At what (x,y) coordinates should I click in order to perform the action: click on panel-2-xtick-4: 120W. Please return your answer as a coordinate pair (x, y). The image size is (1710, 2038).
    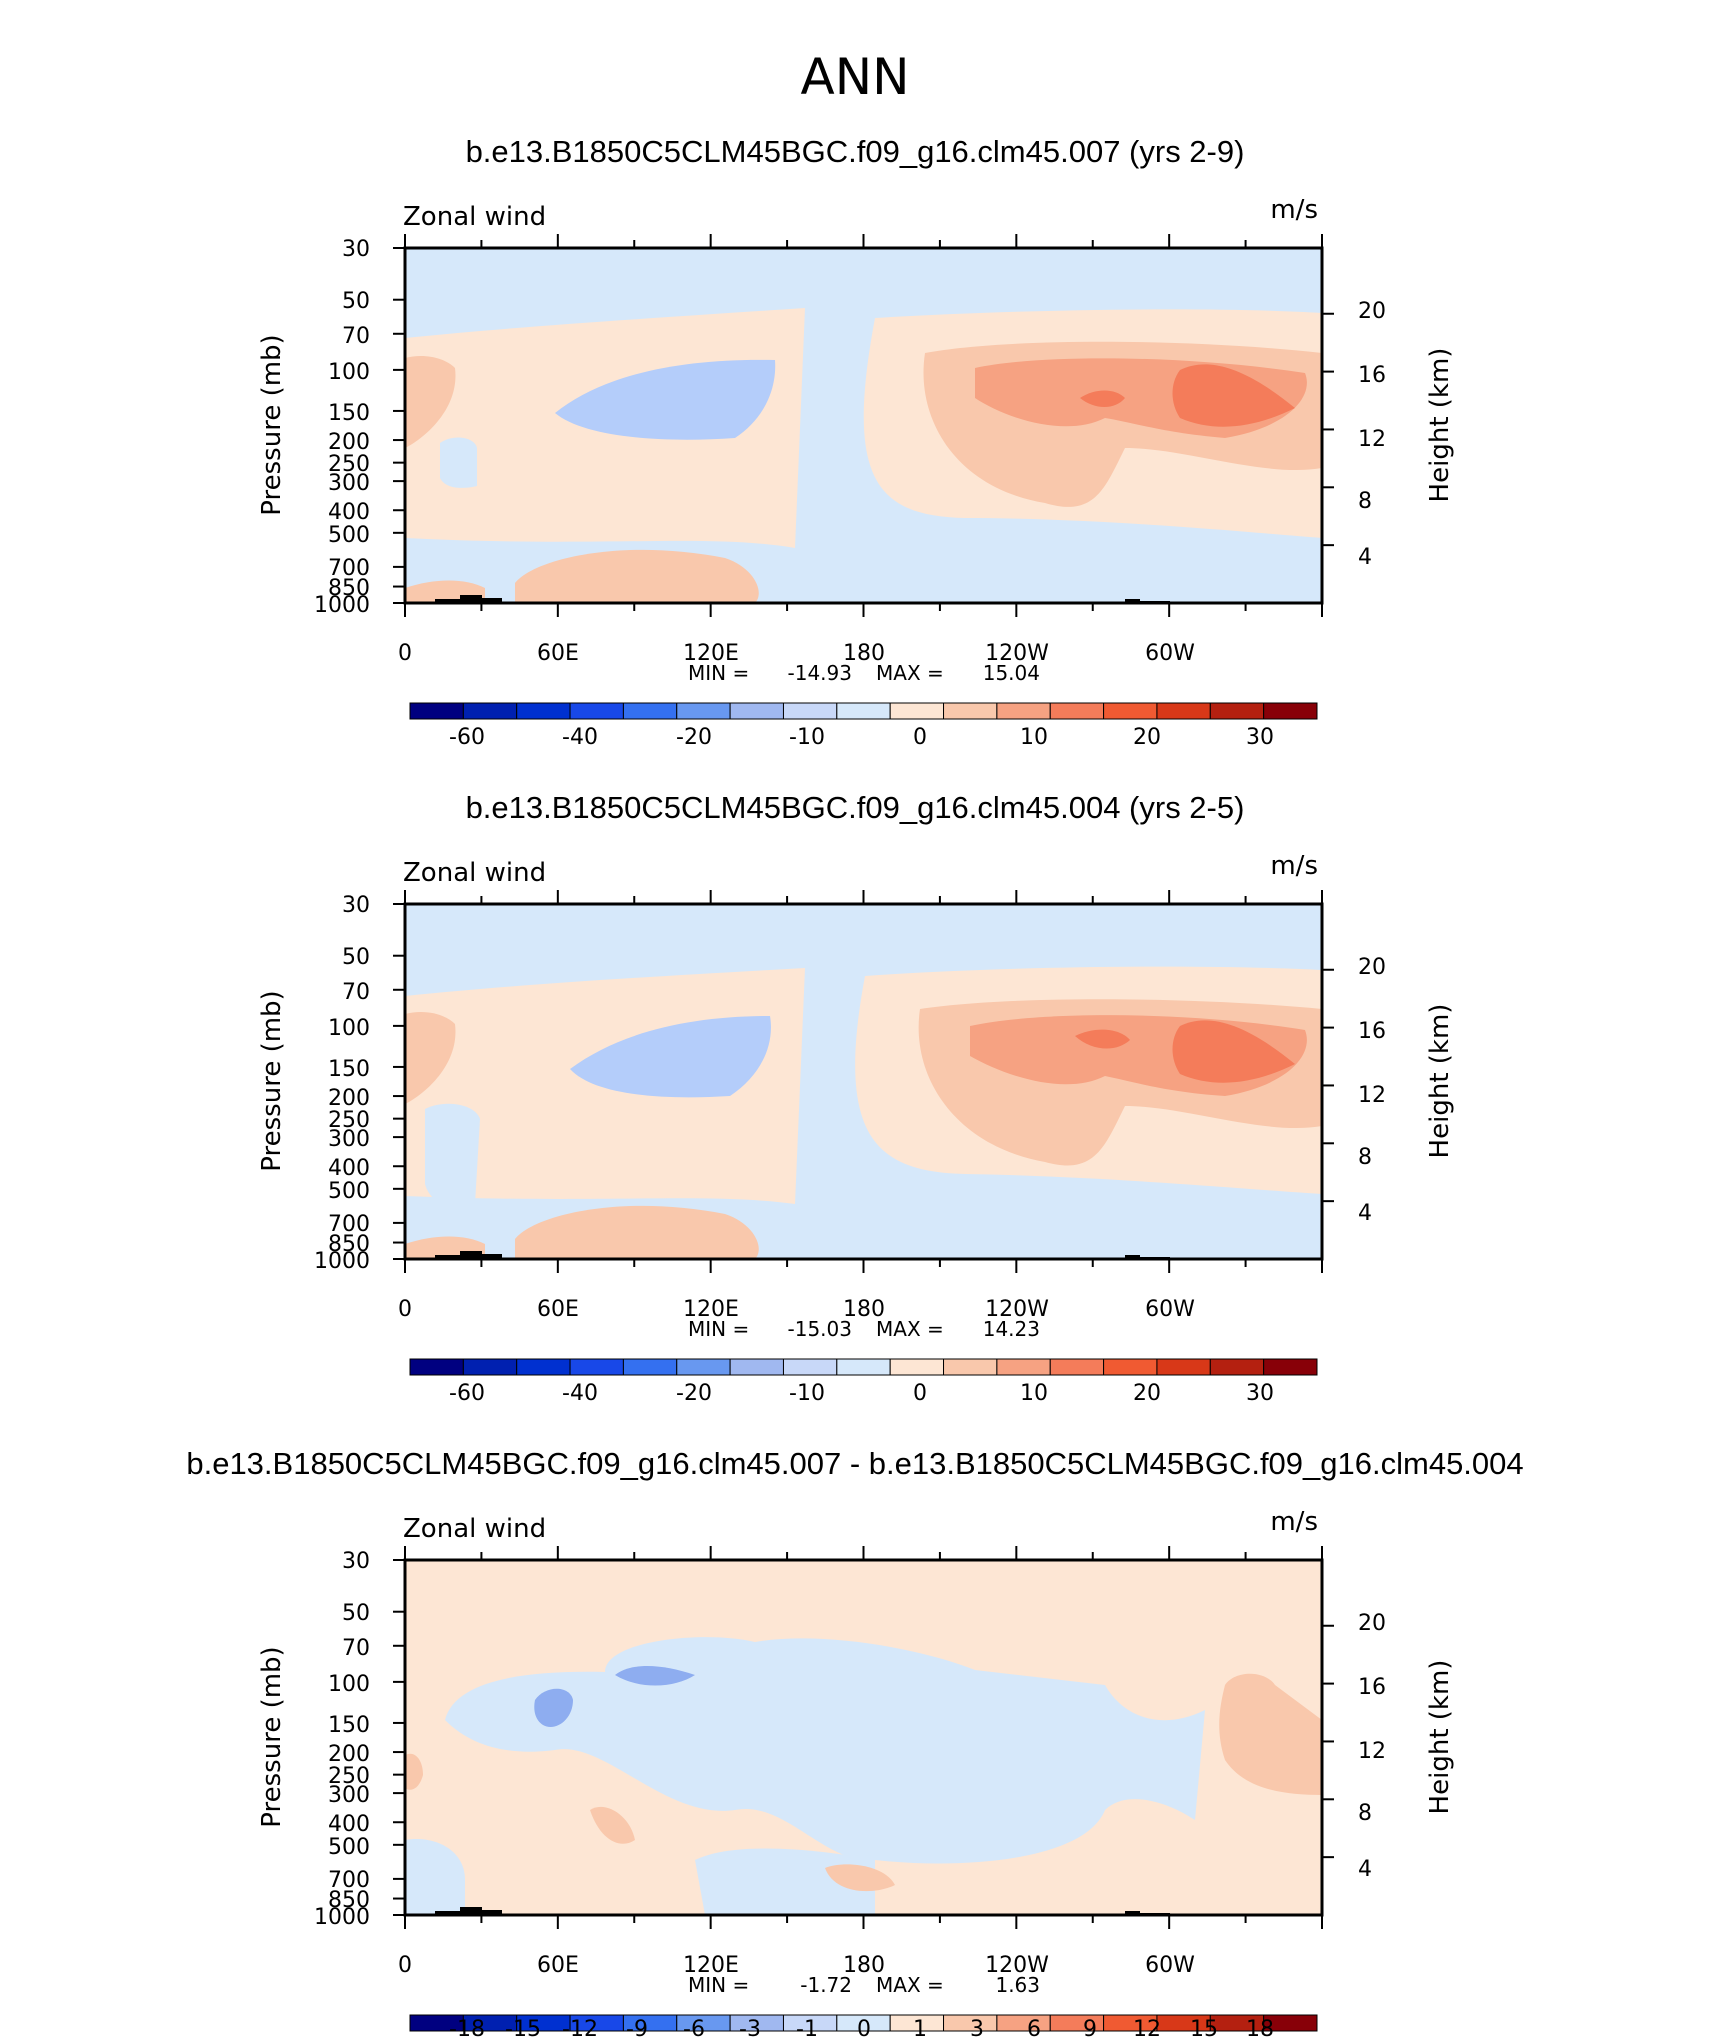
    Looking at the image, I should click on (1017, 1309).